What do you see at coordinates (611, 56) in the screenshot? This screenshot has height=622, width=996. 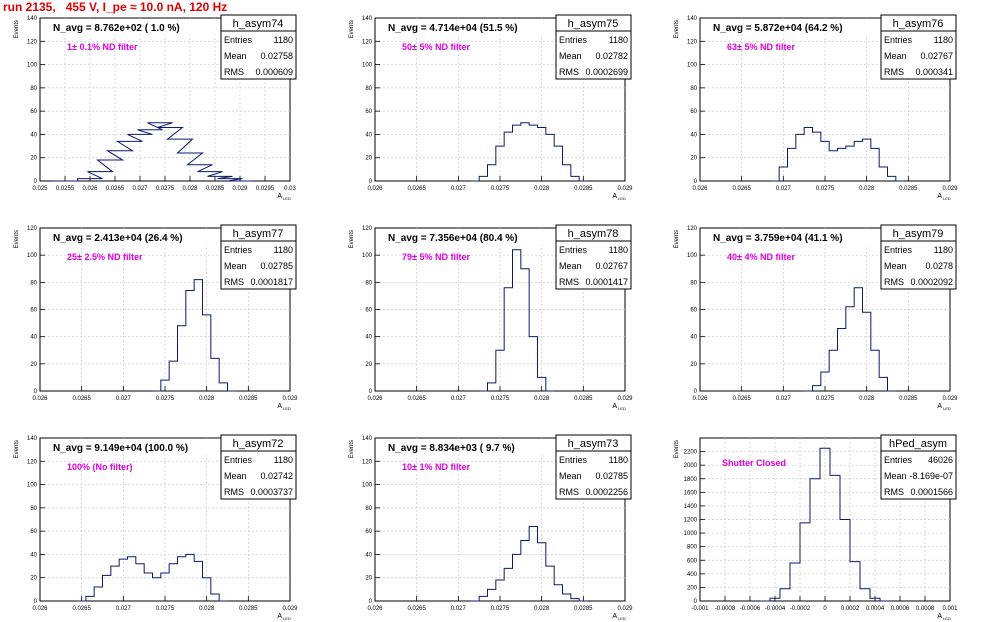 I see `stats-value: 0.02782` at bounding box center [611, 56].